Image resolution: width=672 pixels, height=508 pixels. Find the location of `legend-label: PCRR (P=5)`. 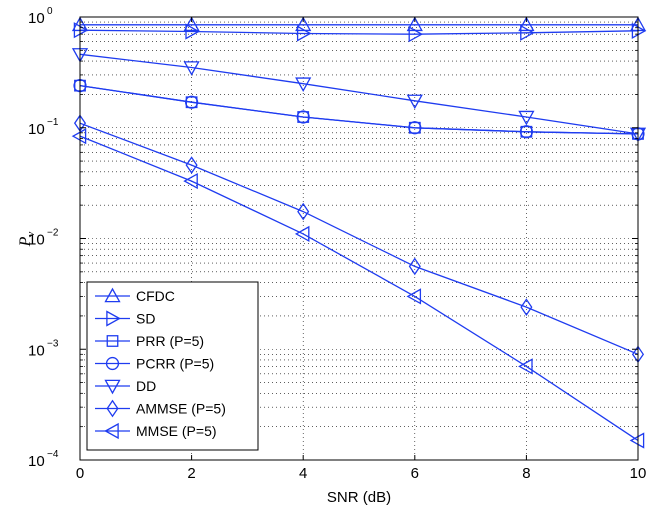

legend-label: PCRR (P=5) is located at coordinates (175, 364).